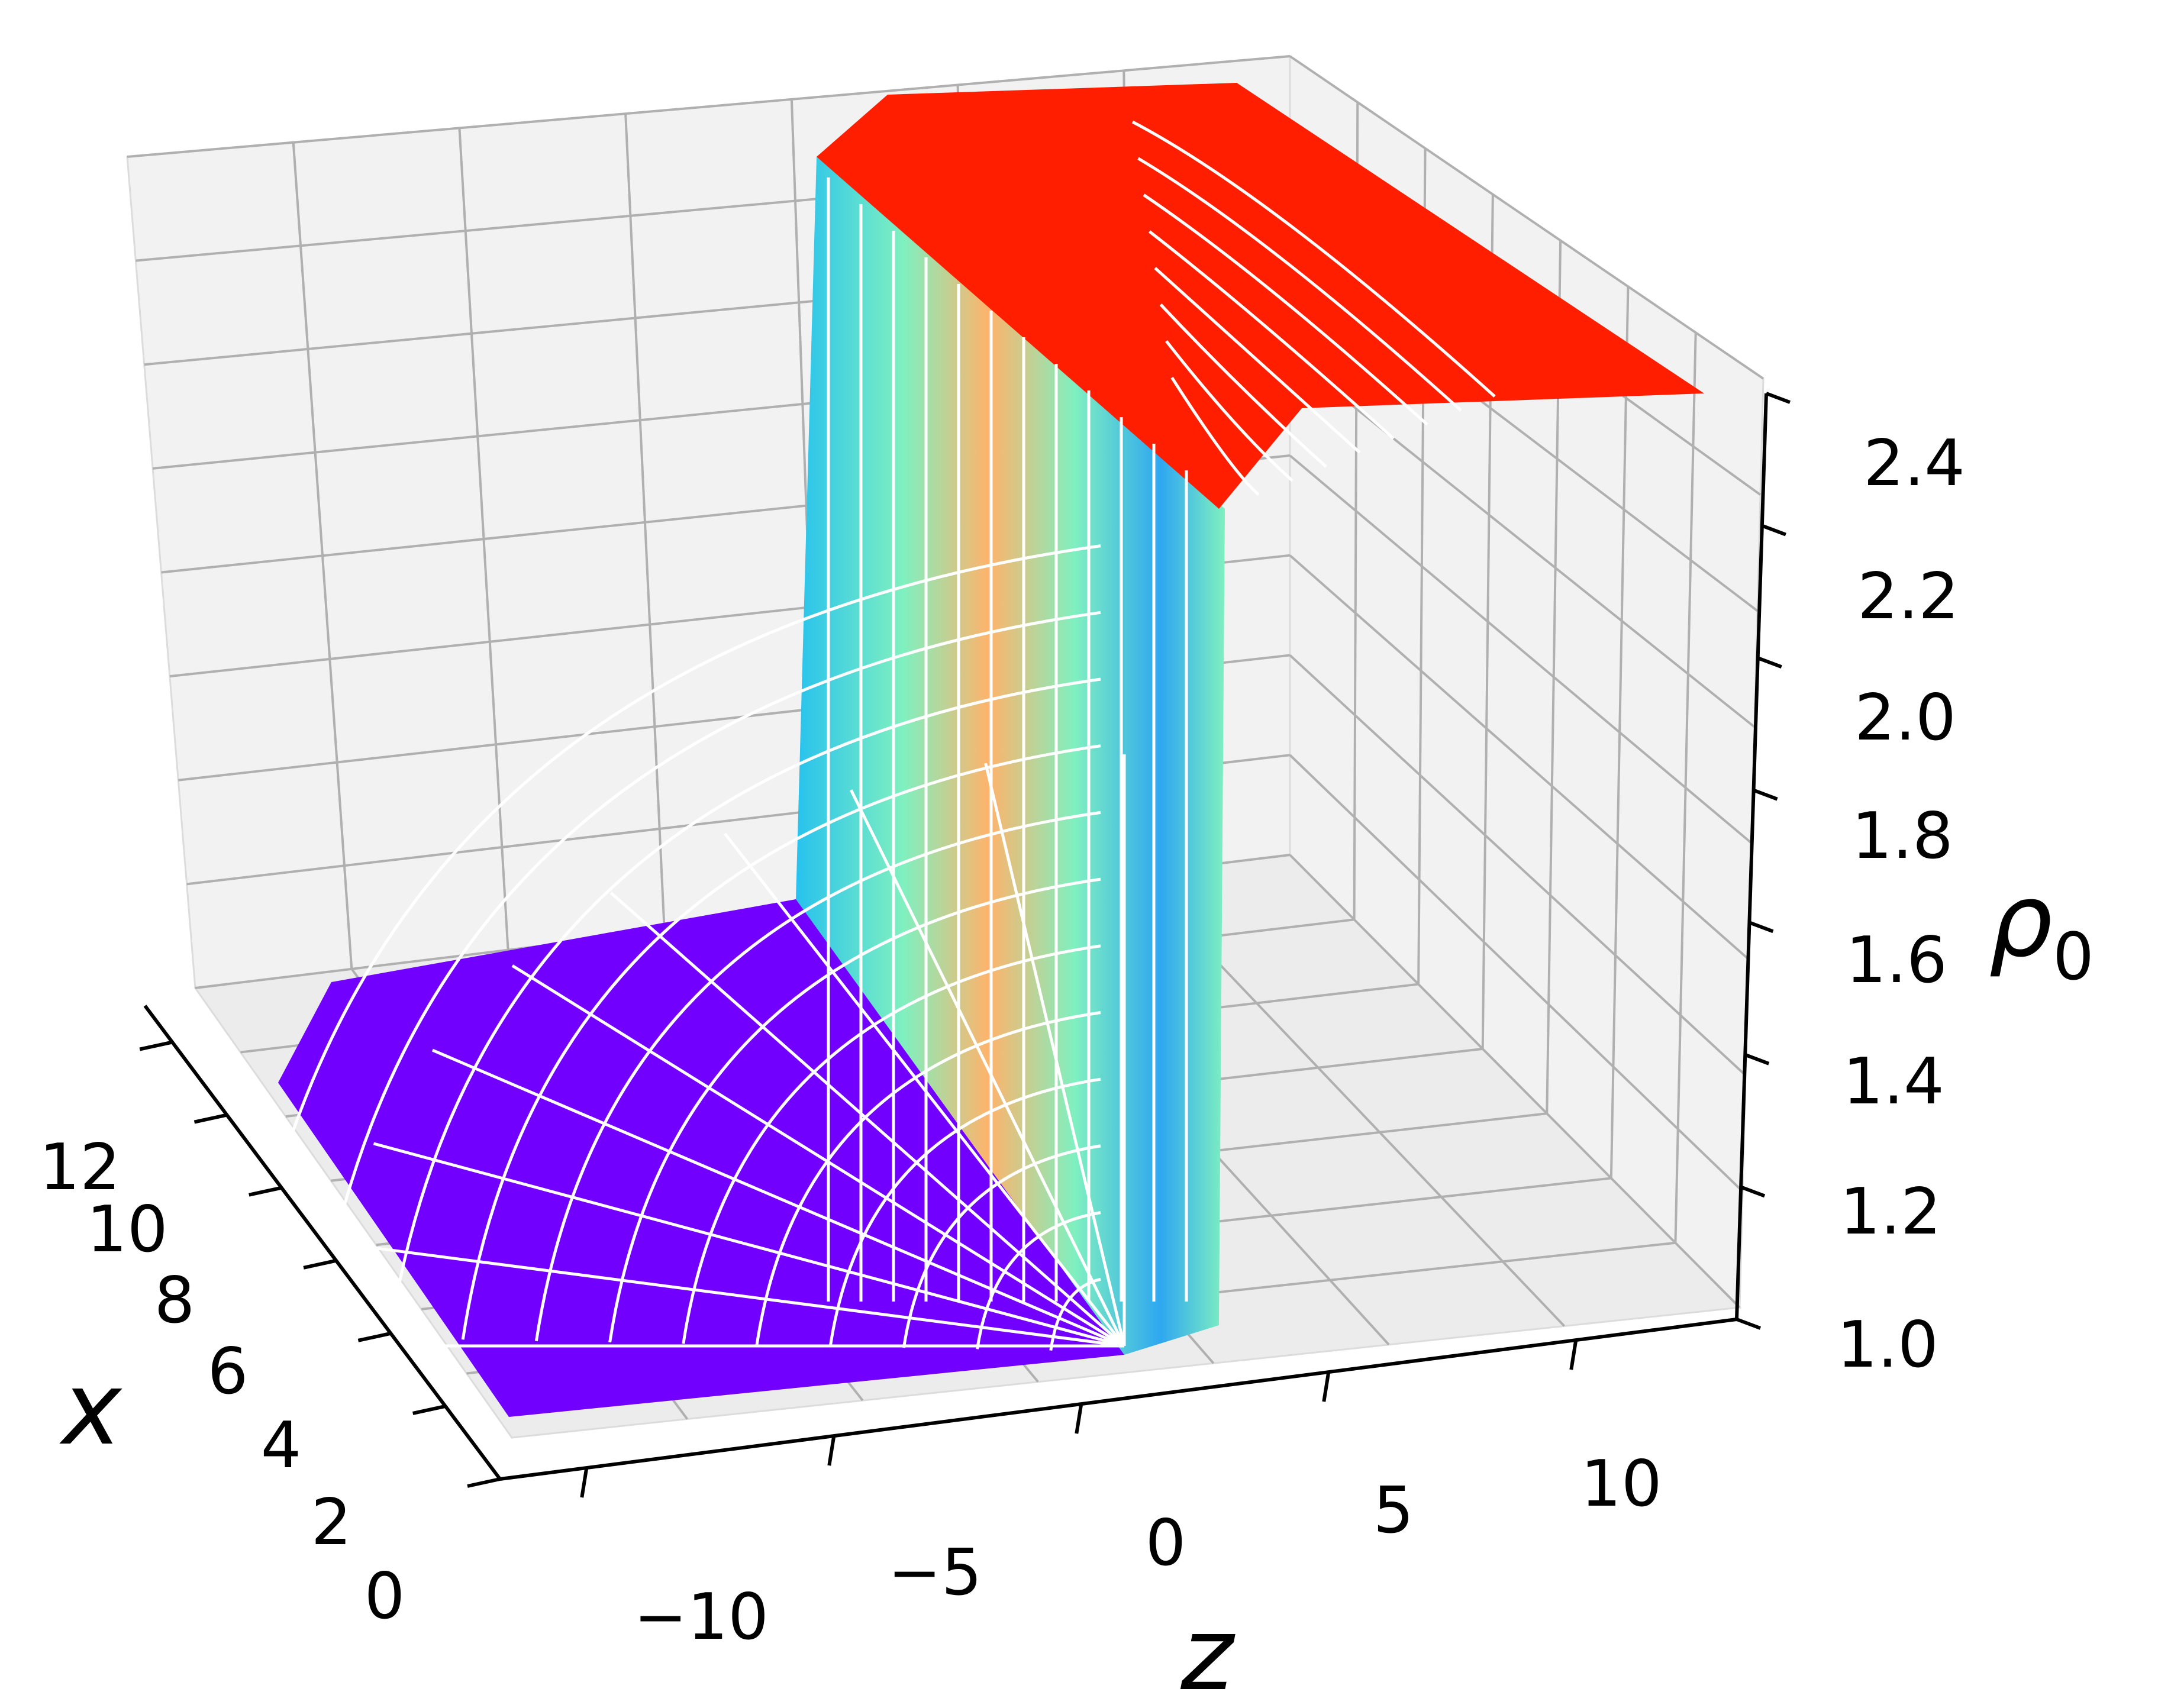  Describe the element at coordinates (331, 1523) in the screenshot. I see `x-tick-label: 2` at that location.